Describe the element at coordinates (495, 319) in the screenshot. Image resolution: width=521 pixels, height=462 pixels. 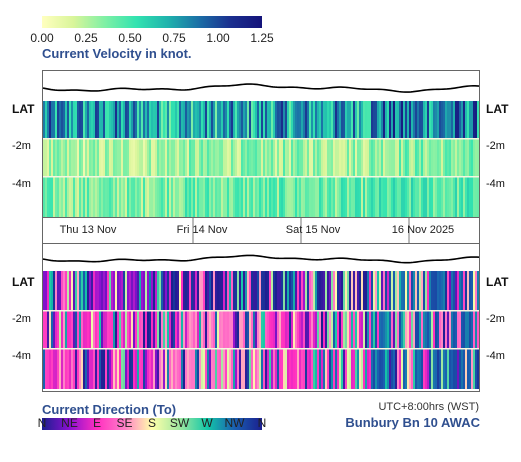
I see `row-label-right: -2m` at that location.